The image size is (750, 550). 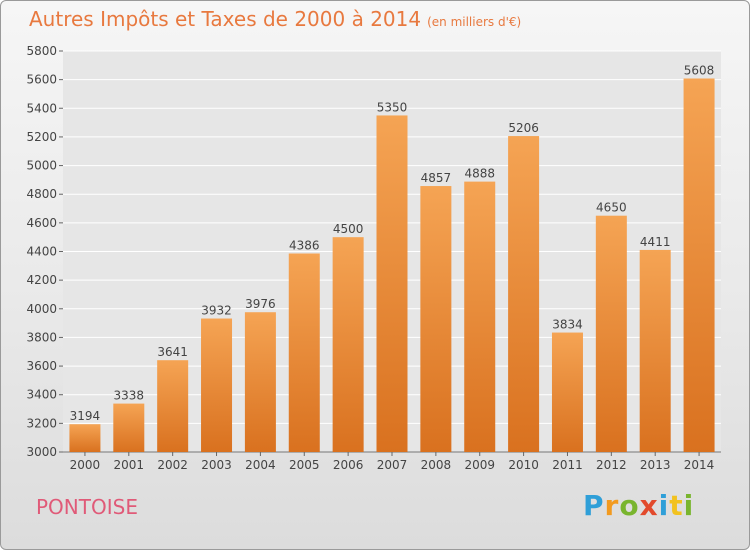 I want to click on bar-2007, so click(x=392, y=284).